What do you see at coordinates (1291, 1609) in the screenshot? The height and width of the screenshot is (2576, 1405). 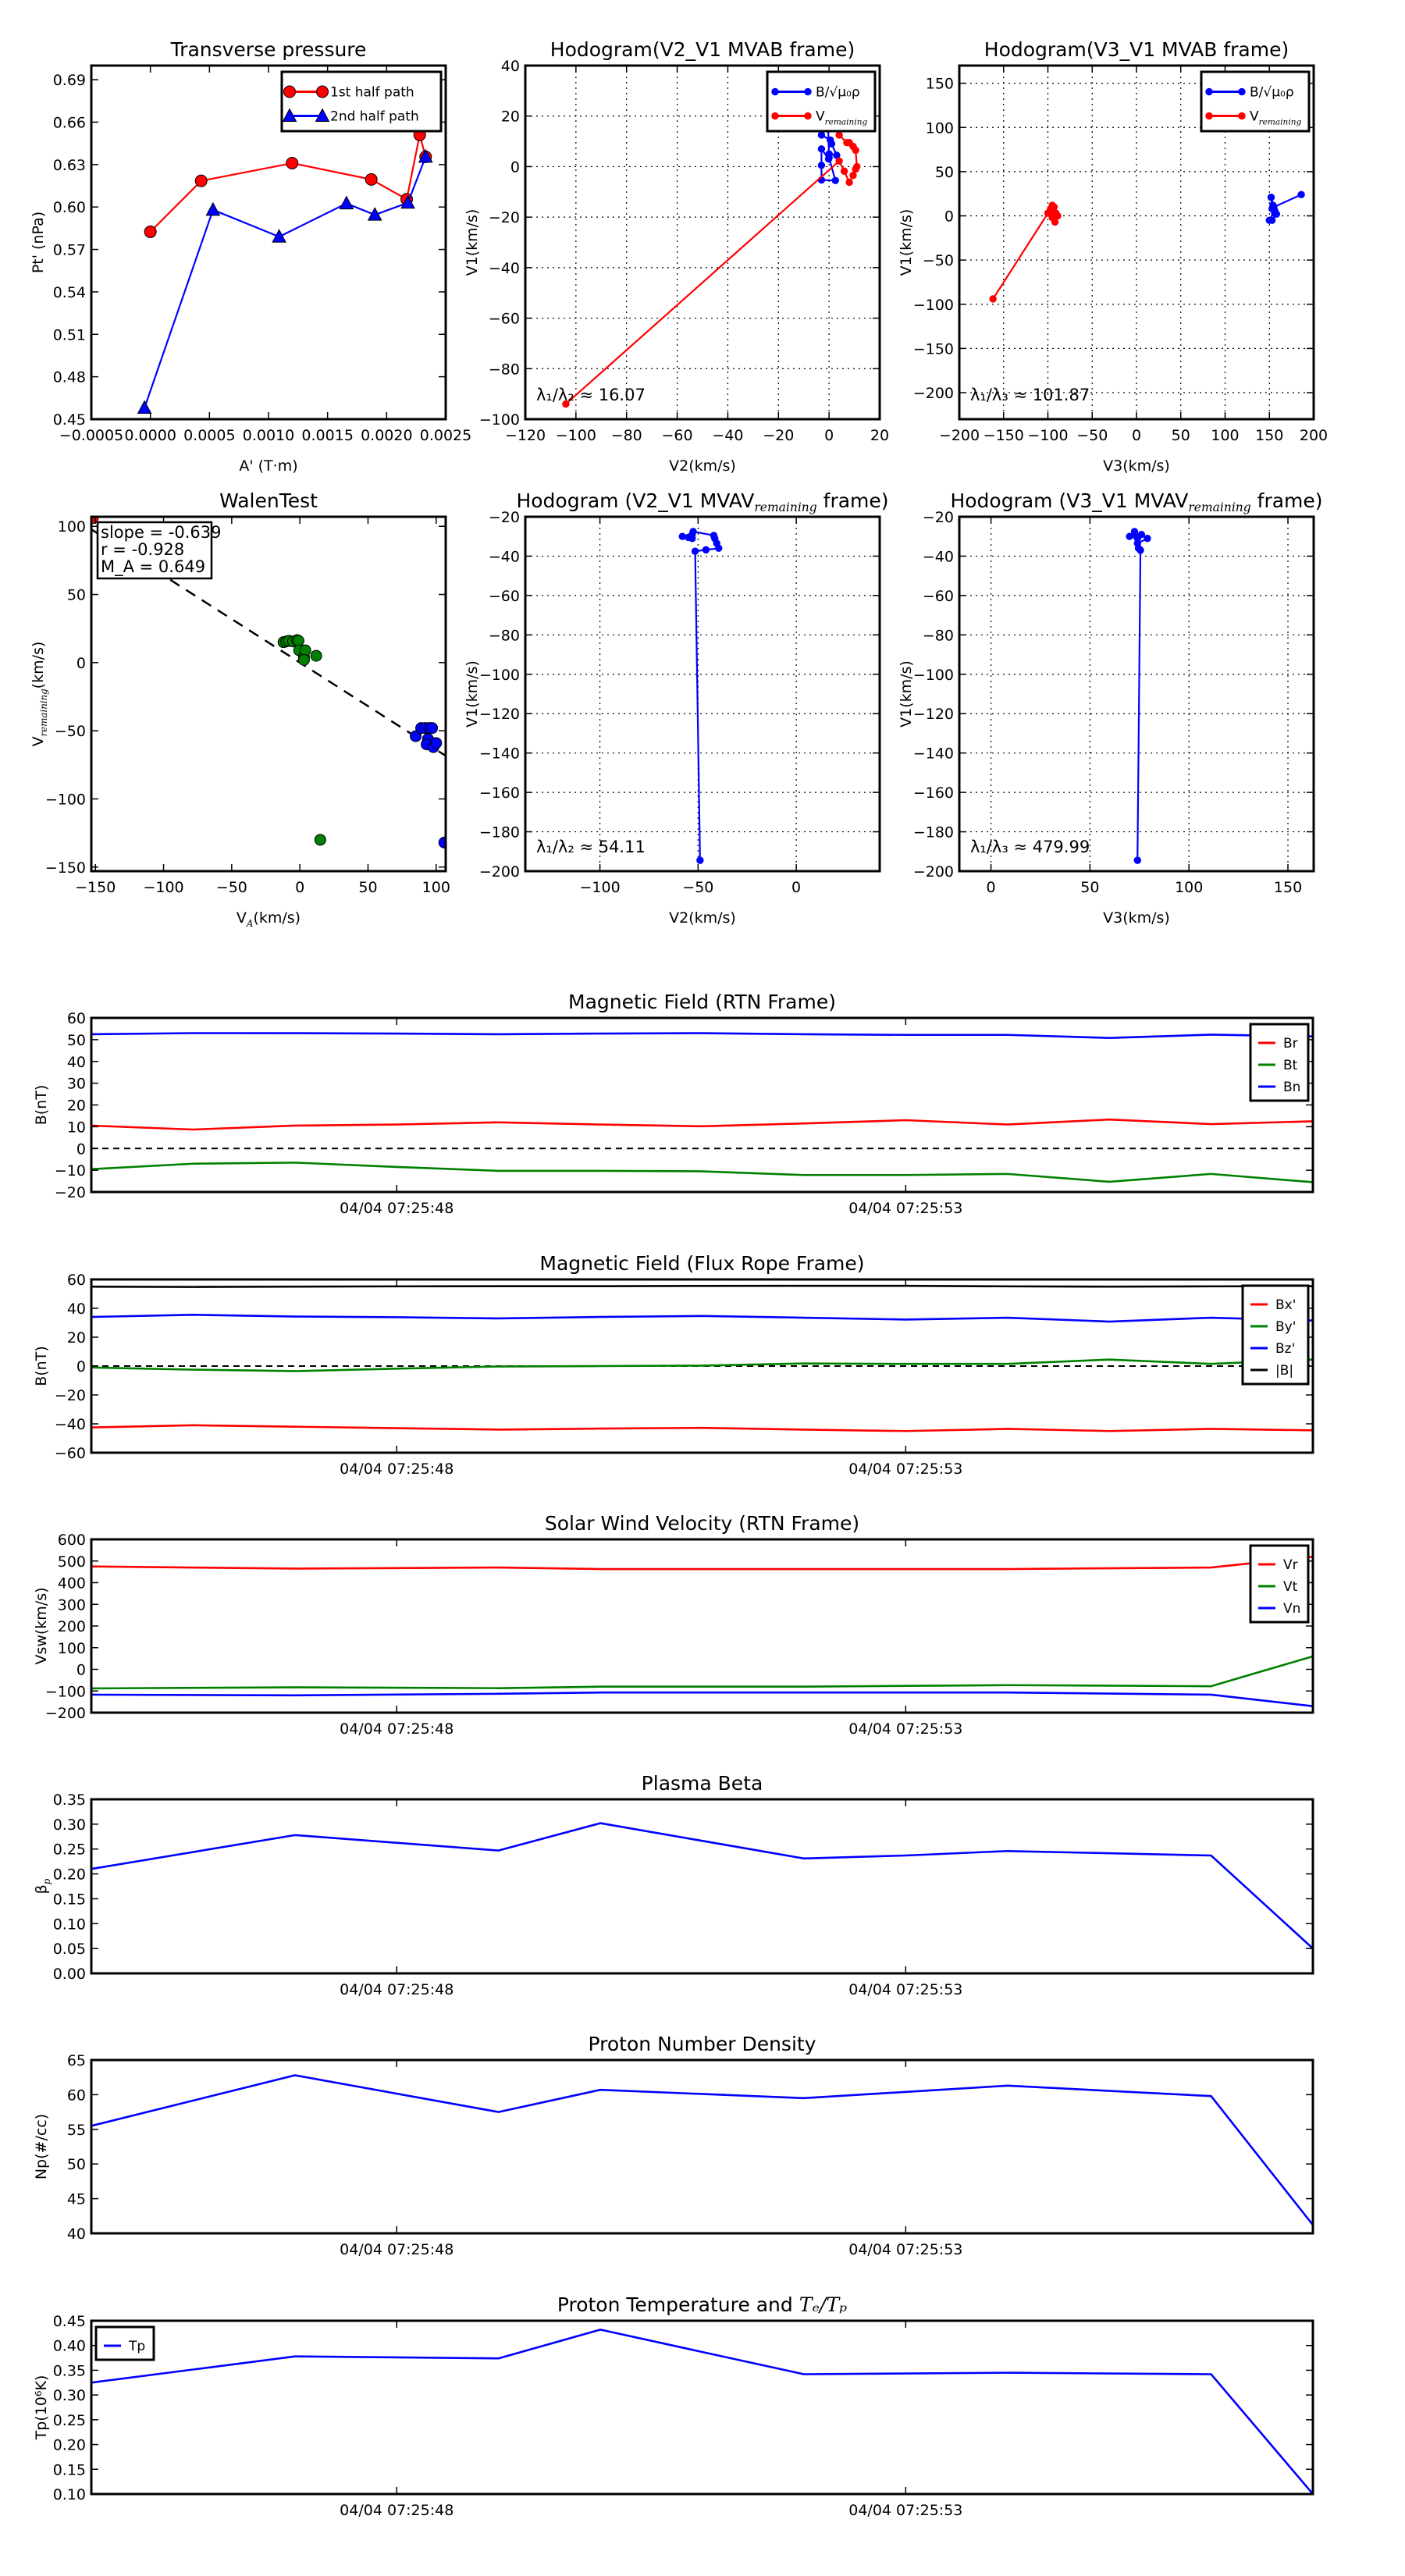 I see `text-part: Vn` at bounding box center [1291, 1609].